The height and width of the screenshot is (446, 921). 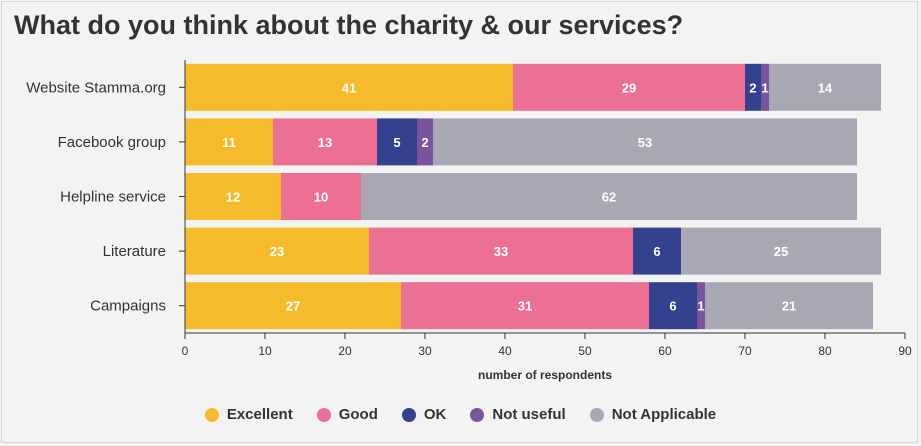 I want to click on data-label-campaigns-not-useful: 1, so click(x=700, y=306).